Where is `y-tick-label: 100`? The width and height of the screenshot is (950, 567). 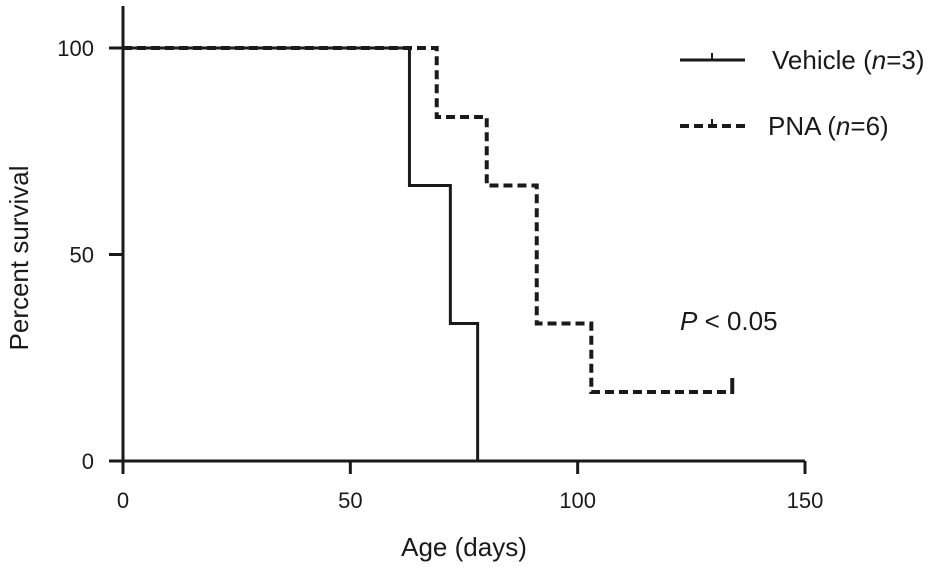 y-tick-label: 100 is located at coordinates (75, 48).